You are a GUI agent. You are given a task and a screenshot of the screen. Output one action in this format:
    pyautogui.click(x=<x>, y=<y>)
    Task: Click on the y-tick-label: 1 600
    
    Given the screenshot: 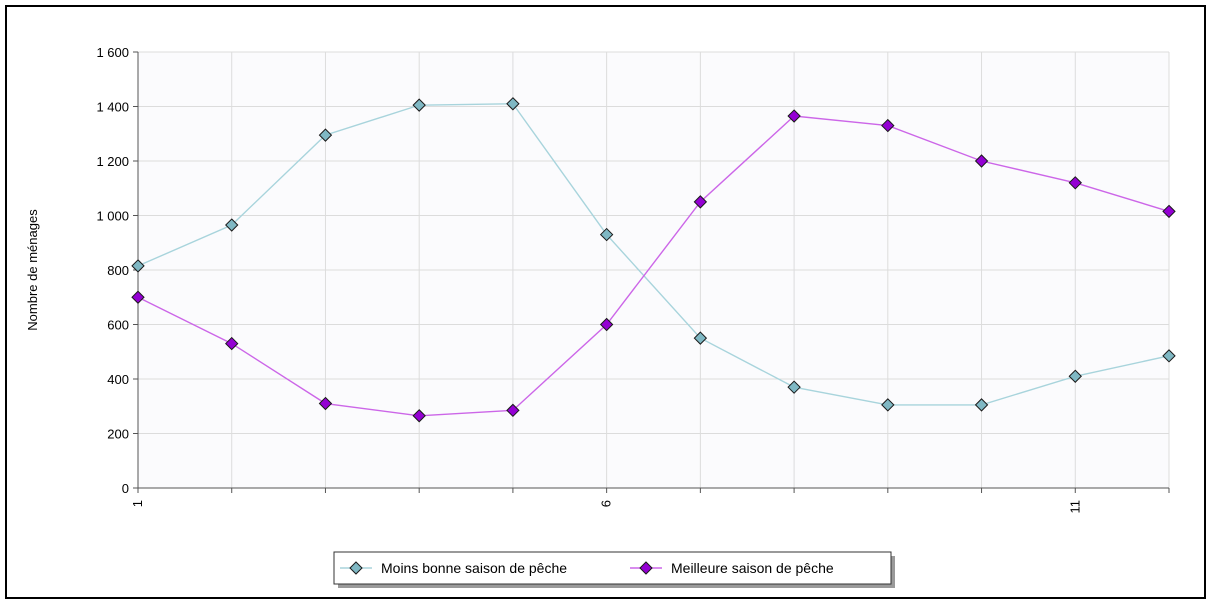 What is the action you would take?
    pyautogui.click(x=112, y=52)
    